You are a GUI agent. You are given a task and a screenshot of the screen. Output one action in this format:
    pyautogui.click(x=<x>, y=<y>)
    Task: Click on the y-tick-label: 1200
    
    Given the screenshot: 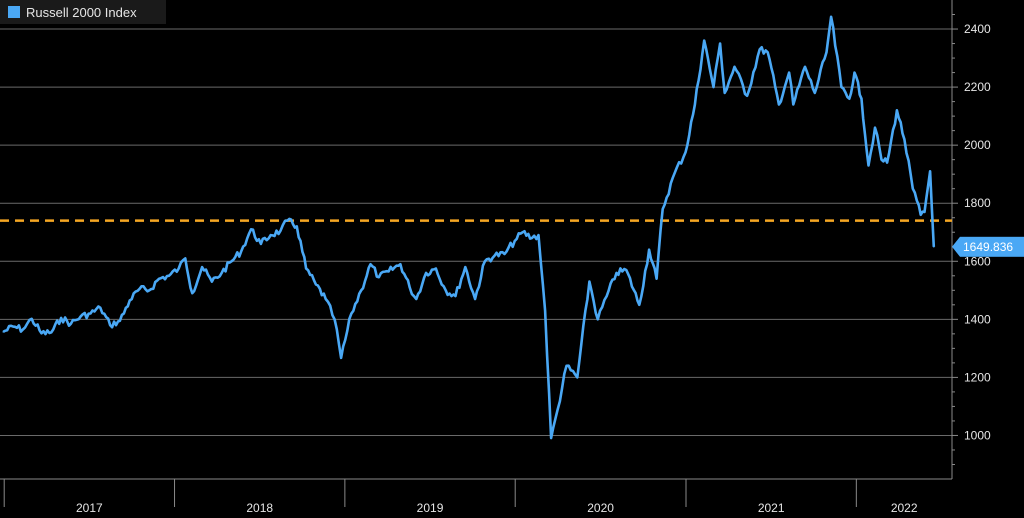 What is the action you would take?
    pyautogui.click(x=977, y=377)
    